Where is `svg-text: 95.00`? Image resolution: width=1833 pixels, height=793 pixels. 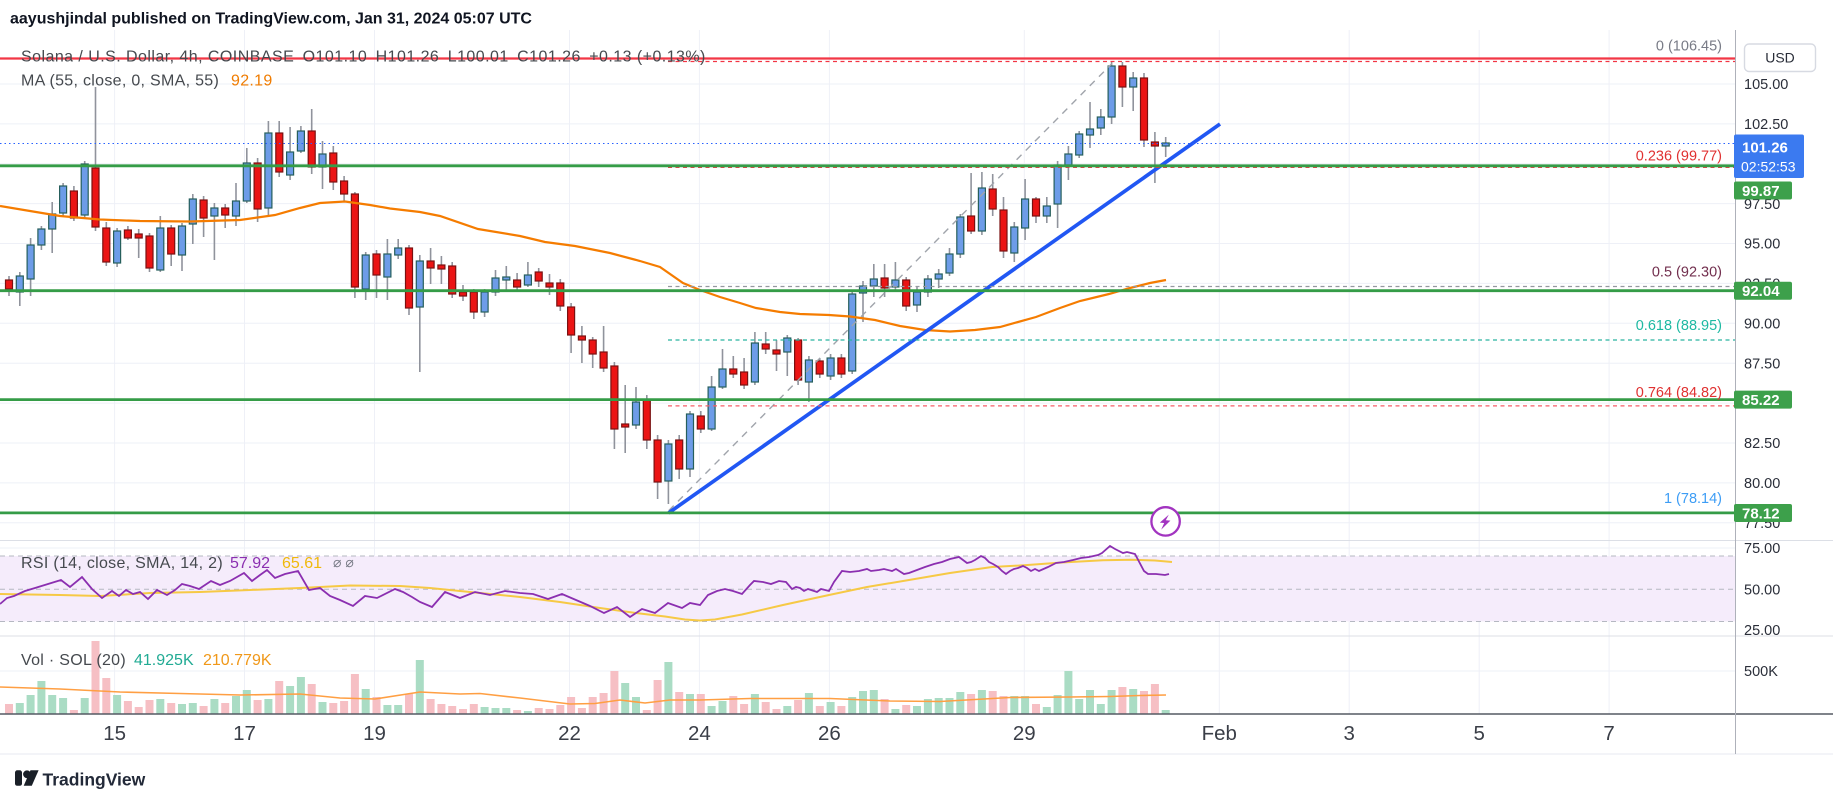 svg-text: 95.00 is located at coordinates (1762, 245).